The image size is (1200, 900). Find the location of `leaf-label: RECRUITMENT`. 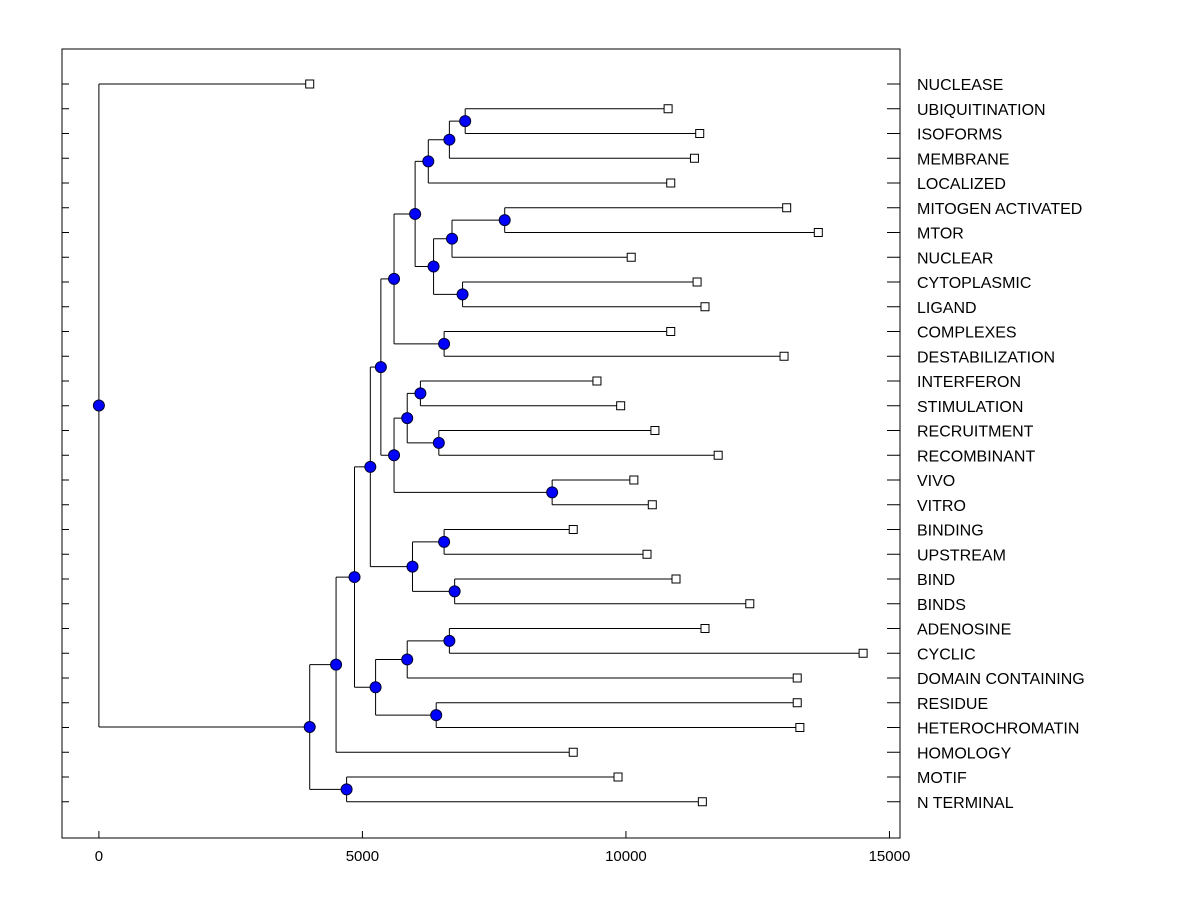

leaf-label: RECRUITMENT is located at coordinates (975, 432).